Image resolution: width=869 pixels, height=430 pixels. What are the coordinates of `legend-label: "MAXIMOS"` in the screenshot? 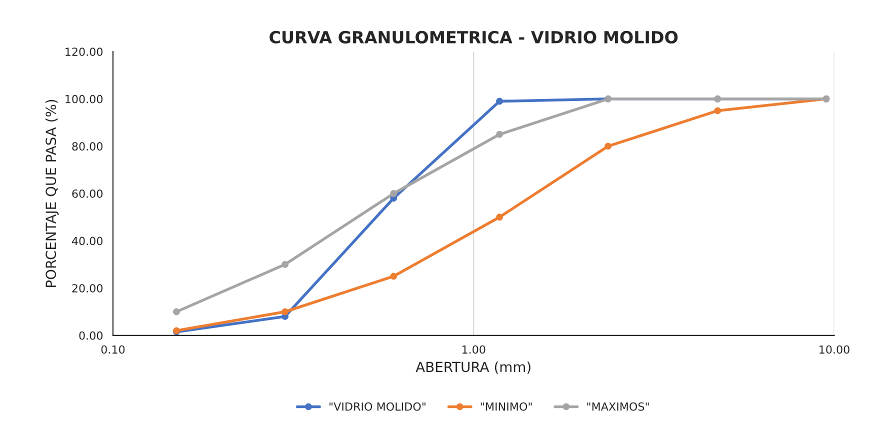 It's located at (618, 406).